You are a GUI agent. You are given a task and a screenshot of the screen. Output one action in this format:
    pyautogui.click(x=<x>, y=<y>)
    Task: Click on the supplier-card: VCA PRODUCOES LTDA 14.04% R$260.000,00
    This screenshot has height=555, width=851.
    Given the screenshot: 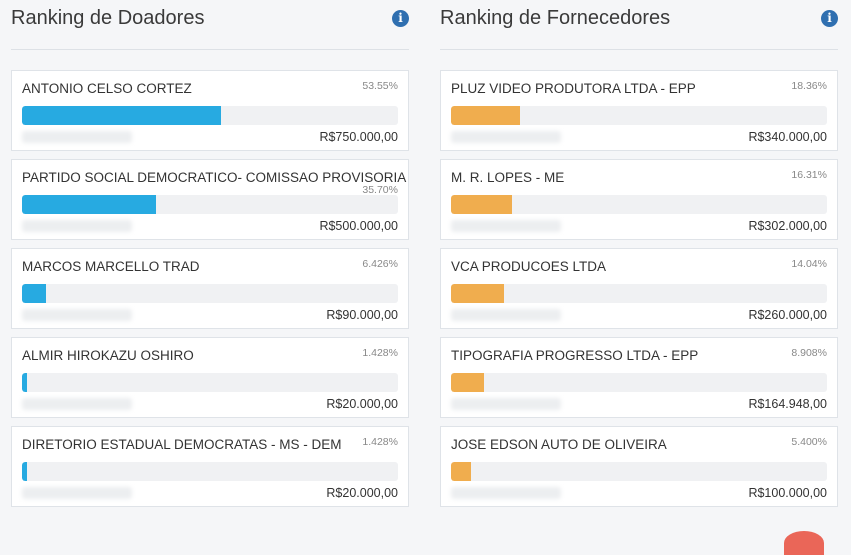 What is the action you would take?
    pyautogui.click(x=639, y=288)
    